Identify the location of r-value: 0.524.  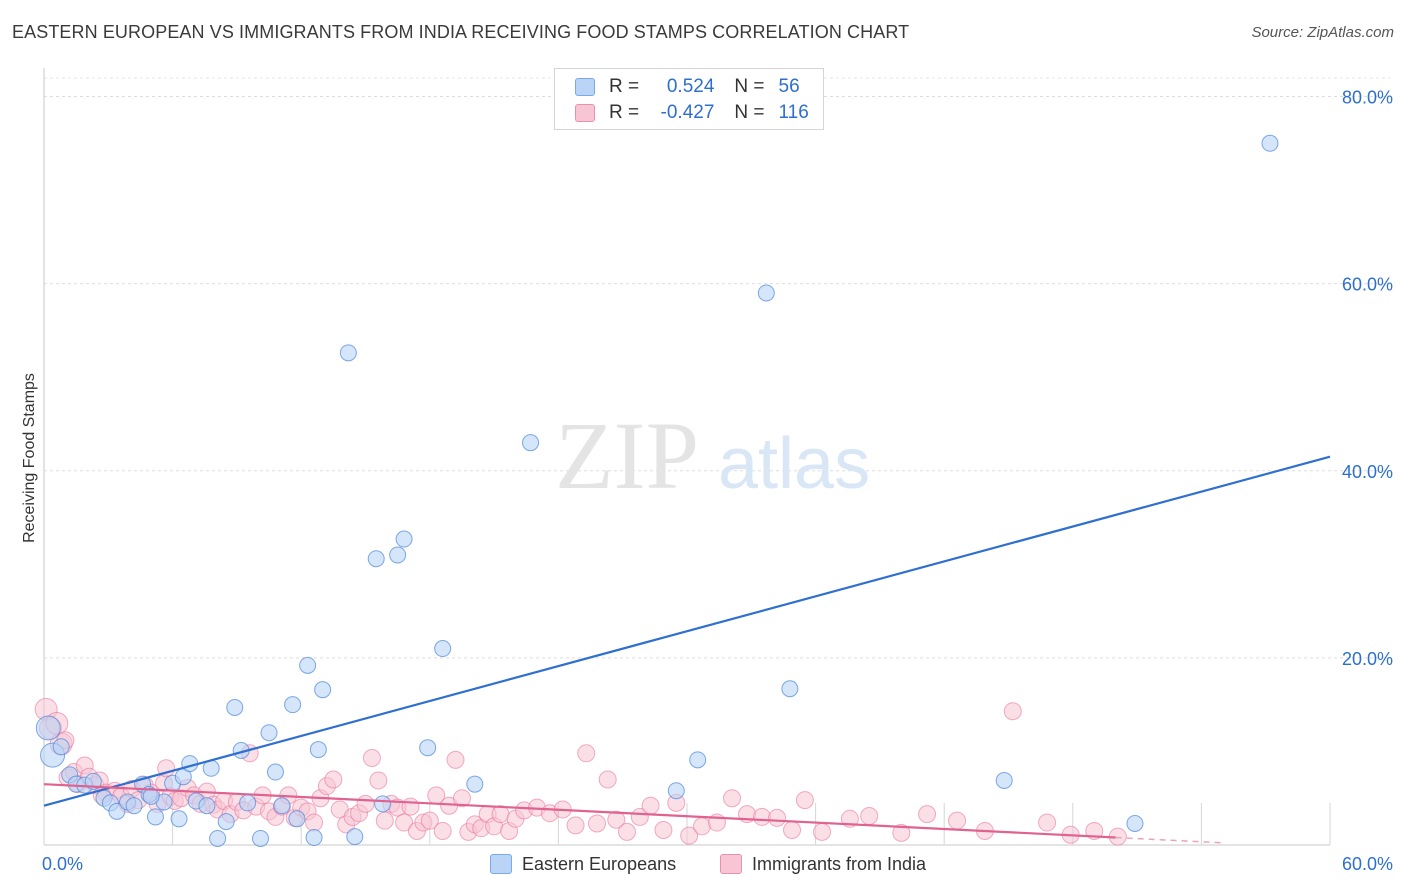
(690, 86).